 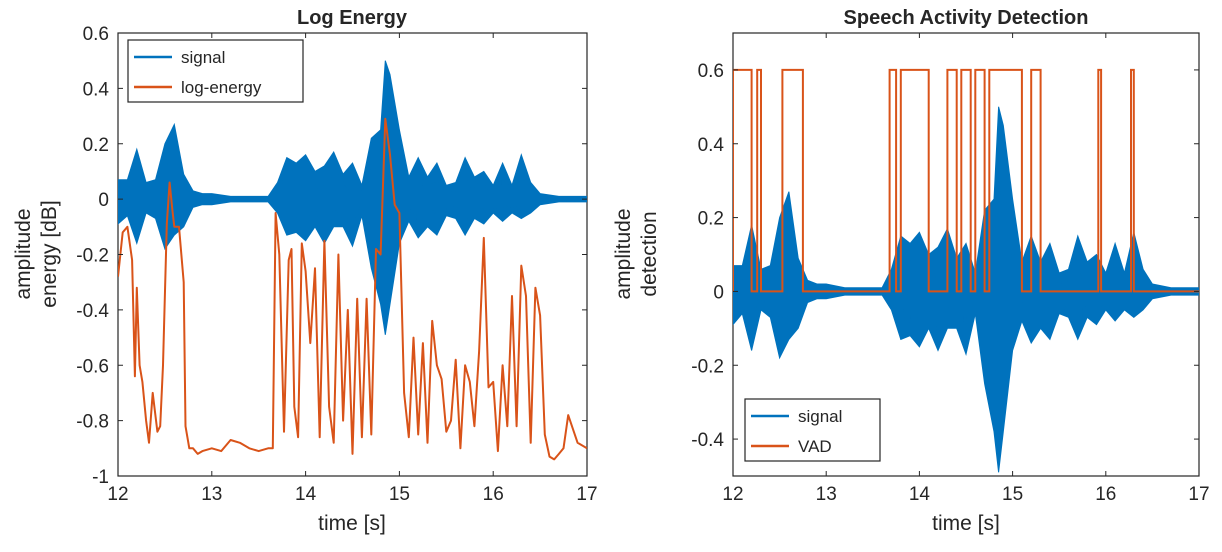 I want to click on vad-xtick-label: 17, so click(x=1198, y=494).